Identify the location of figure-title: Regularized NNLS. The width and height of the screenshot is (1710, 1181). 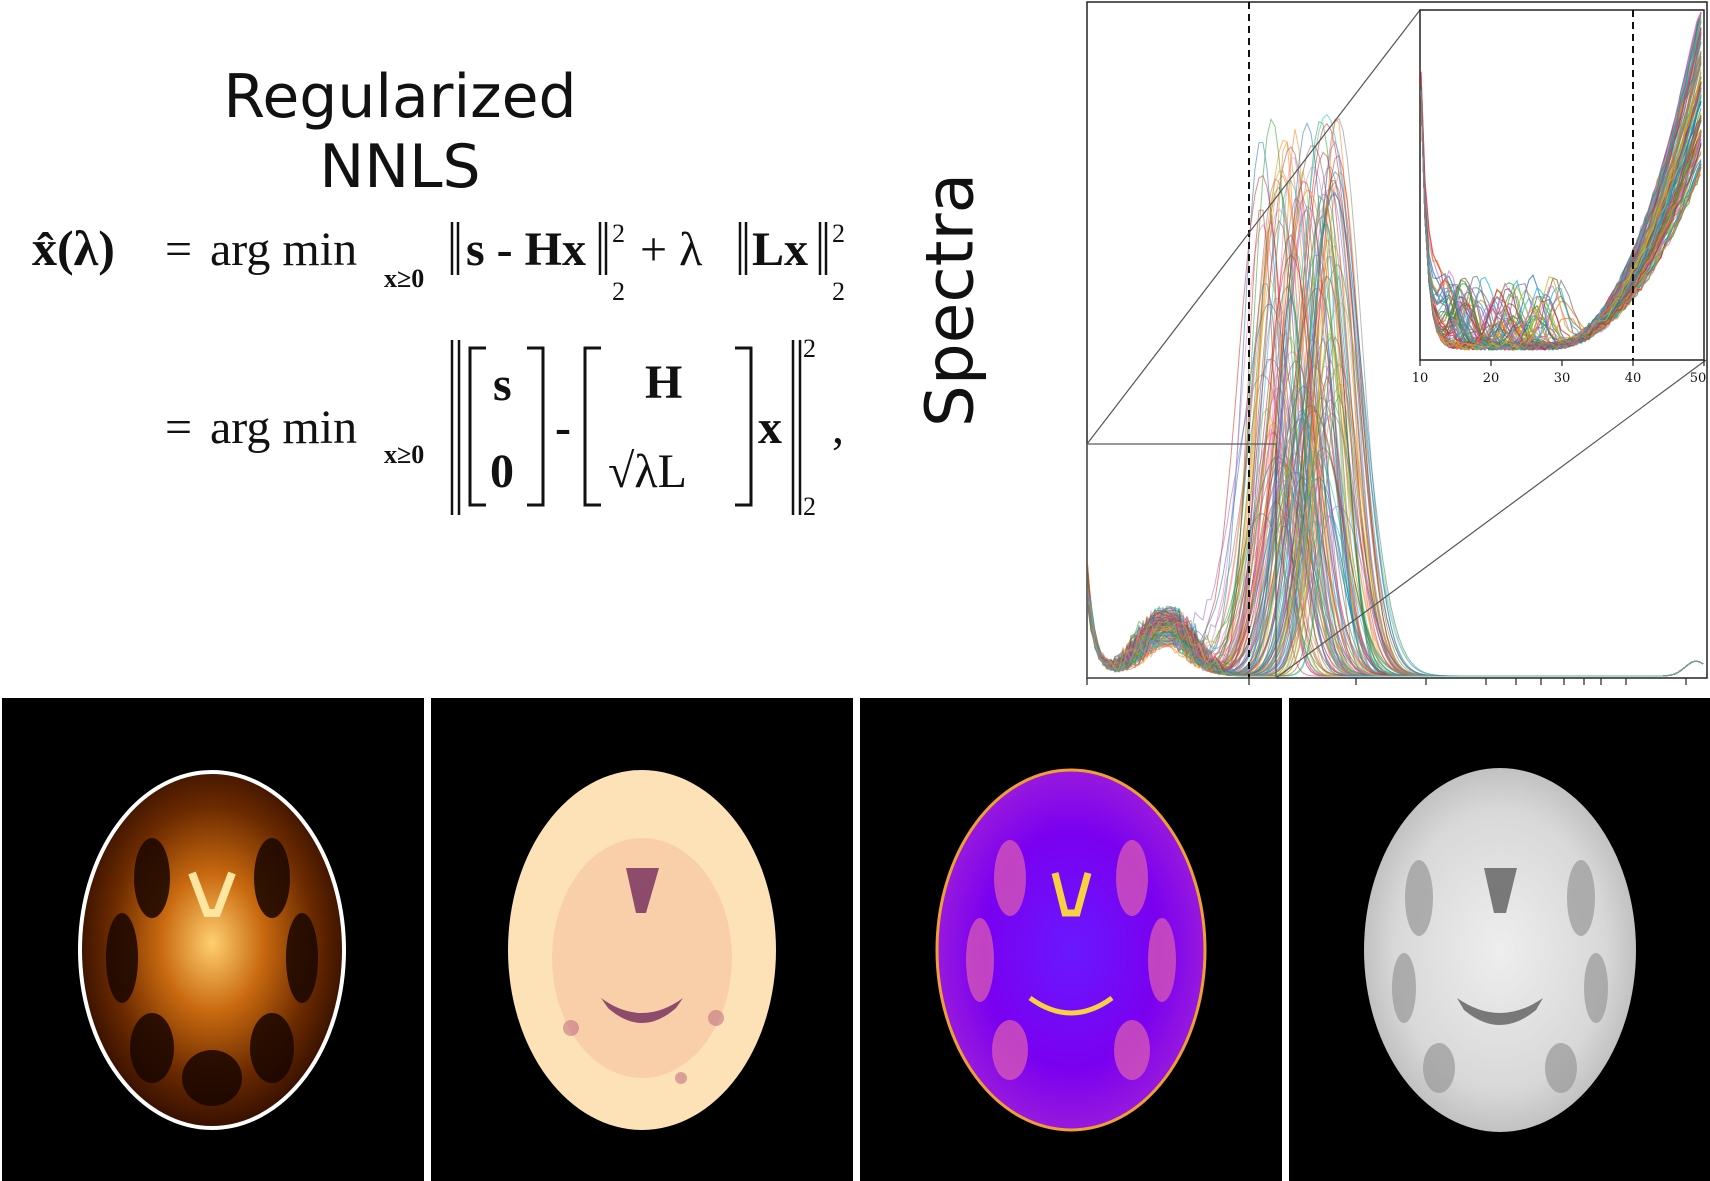
(400, 132).